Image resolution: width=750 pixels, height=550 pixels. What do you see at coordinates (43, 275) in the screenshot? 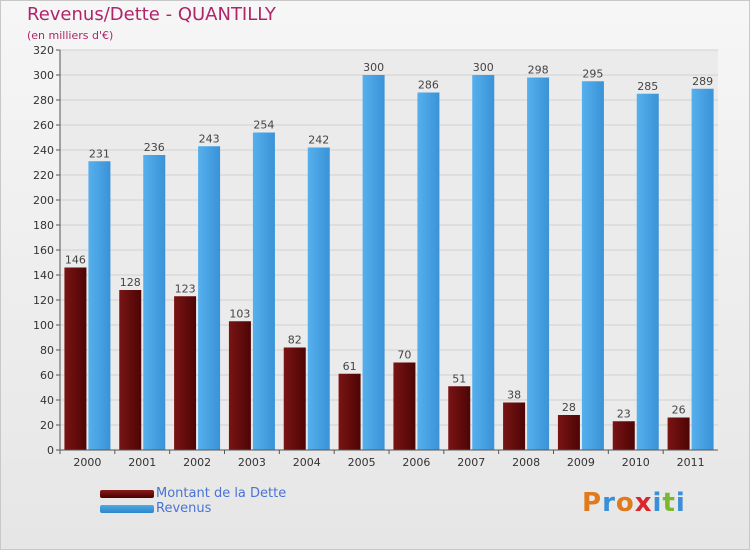
I see `y-tick-label: 140` at bounding box center [43, 275].